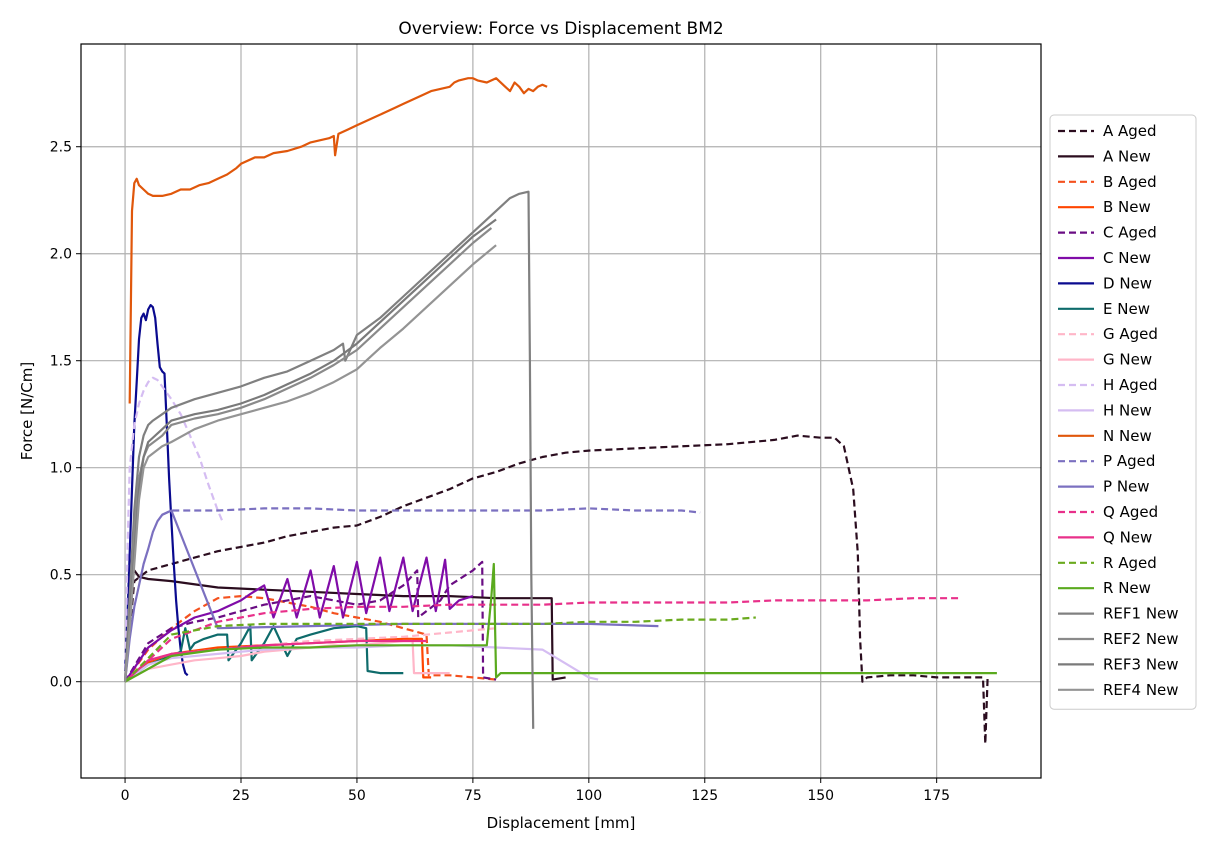 The image size is (1213, 849). What do you see at coordinates (61, 148) in the screenshot?
I see `y-tick-label: 2.5` at bounding box center [61, 148].